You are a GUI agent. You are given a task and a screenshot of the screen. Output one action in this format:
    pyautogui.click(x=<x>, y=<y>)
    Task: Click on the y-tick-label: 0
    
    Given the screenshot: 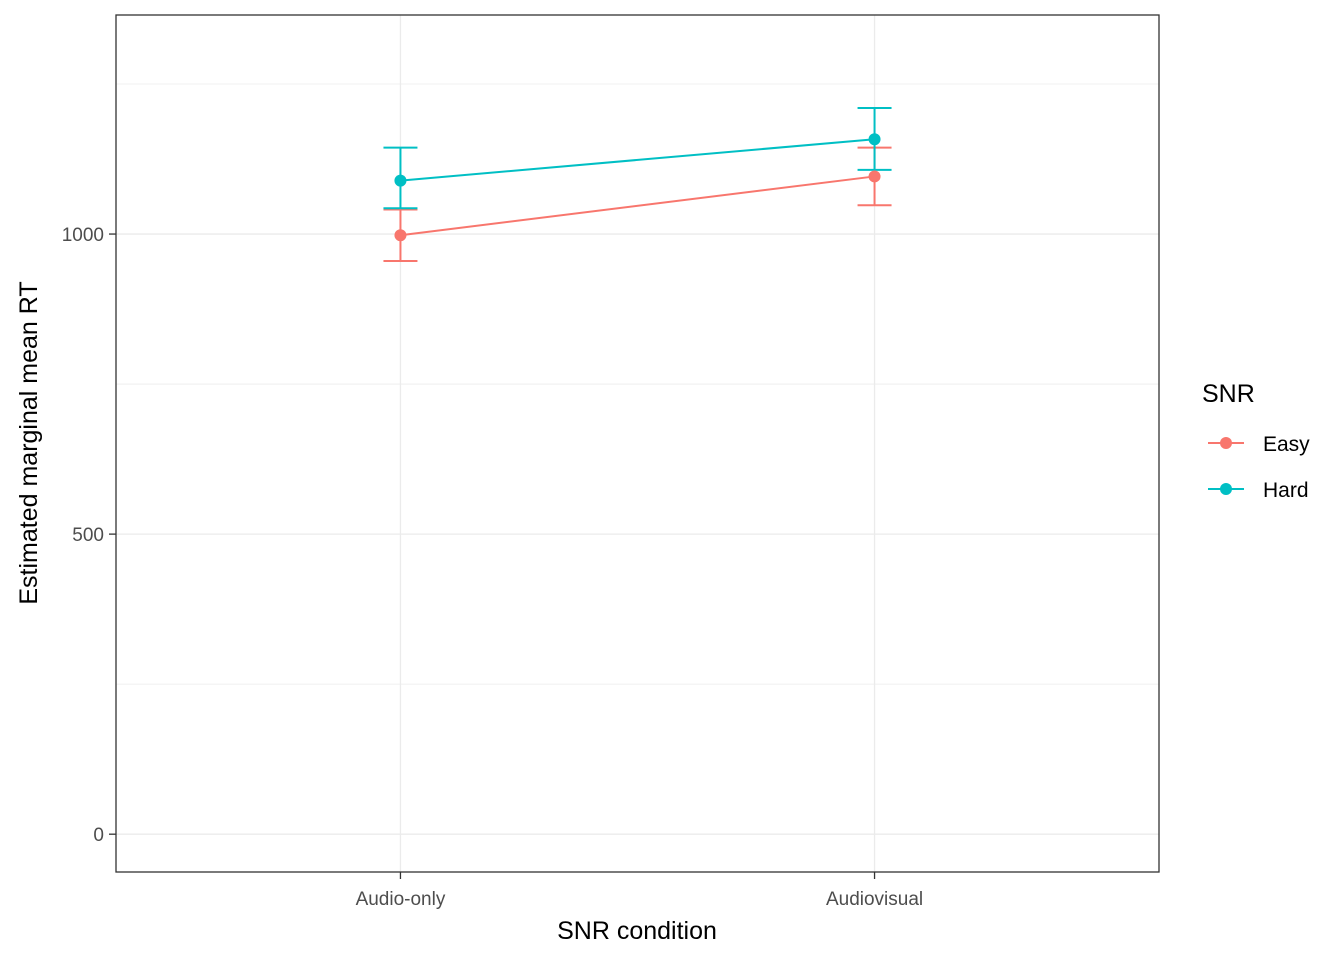 What is the action you would take?
    pyautogui.click(x=98, y=835)
    